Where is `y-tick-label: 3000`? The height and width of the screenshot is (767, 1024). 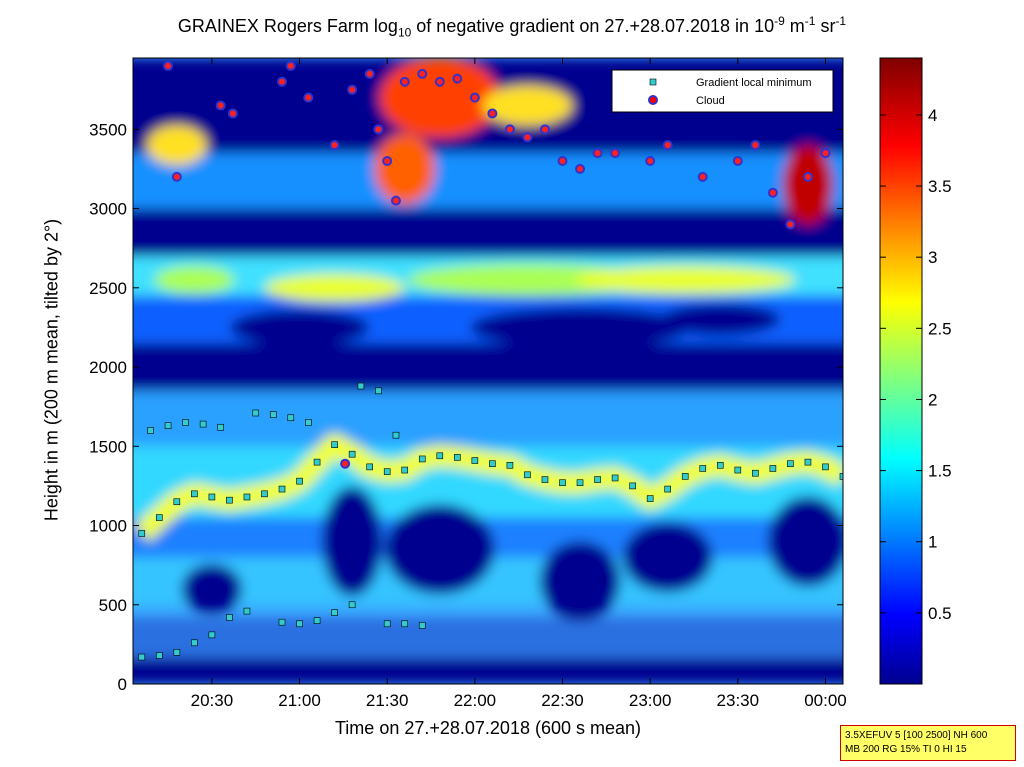 y-tick-label: 3000 is located at coordinates (108, 209).